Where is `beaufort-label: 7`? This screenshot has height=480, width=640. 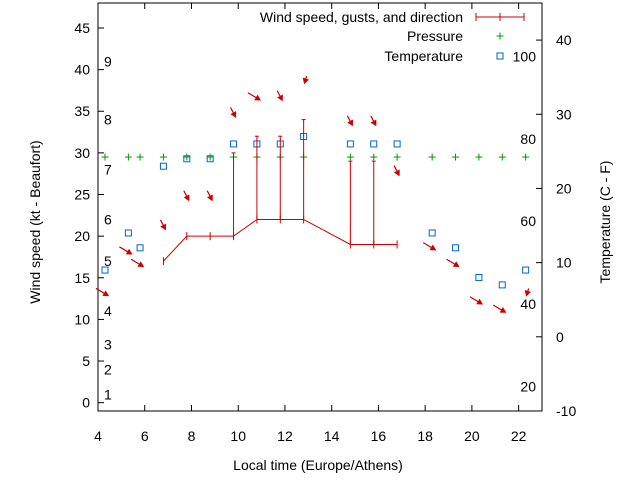
beaufort-label: 7 is located at coordinates (108, 170).